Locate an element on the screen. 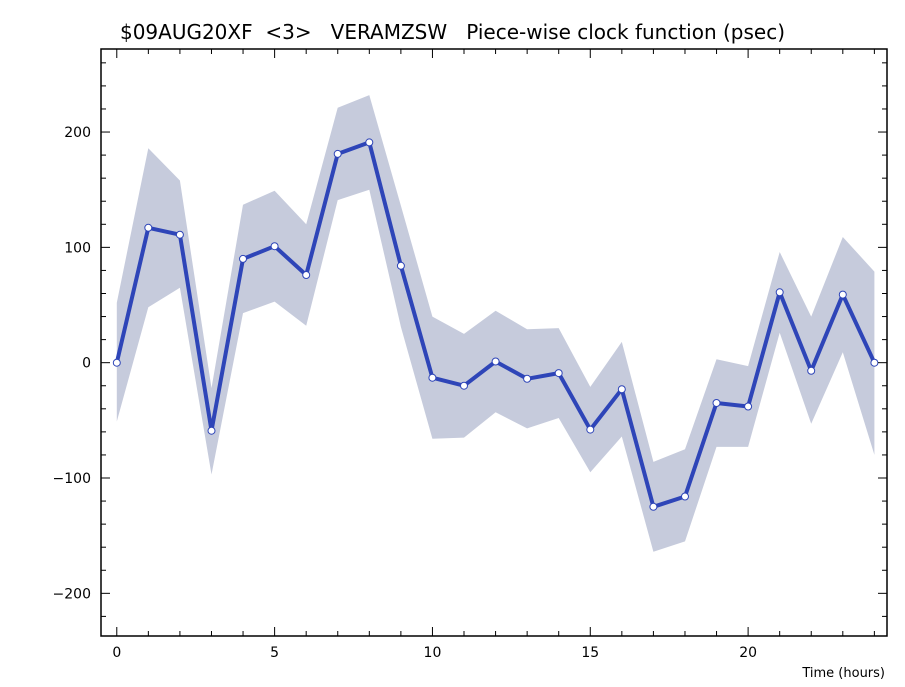  y-tick-label: 100 is located at coordinates (77, 248).